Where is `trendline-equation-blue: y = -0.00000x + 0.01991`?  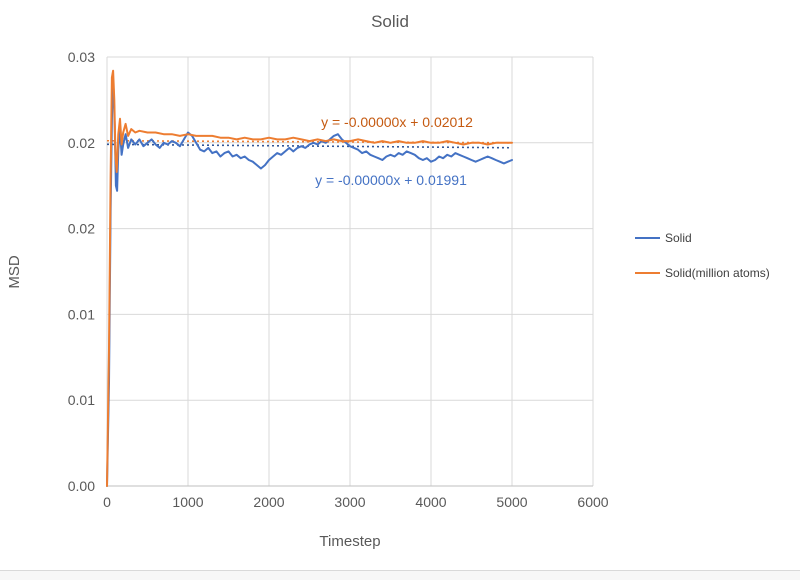 trendline-equation-blue: y = -0.00000x + 0.01991 is located at coordinates (391, 180).